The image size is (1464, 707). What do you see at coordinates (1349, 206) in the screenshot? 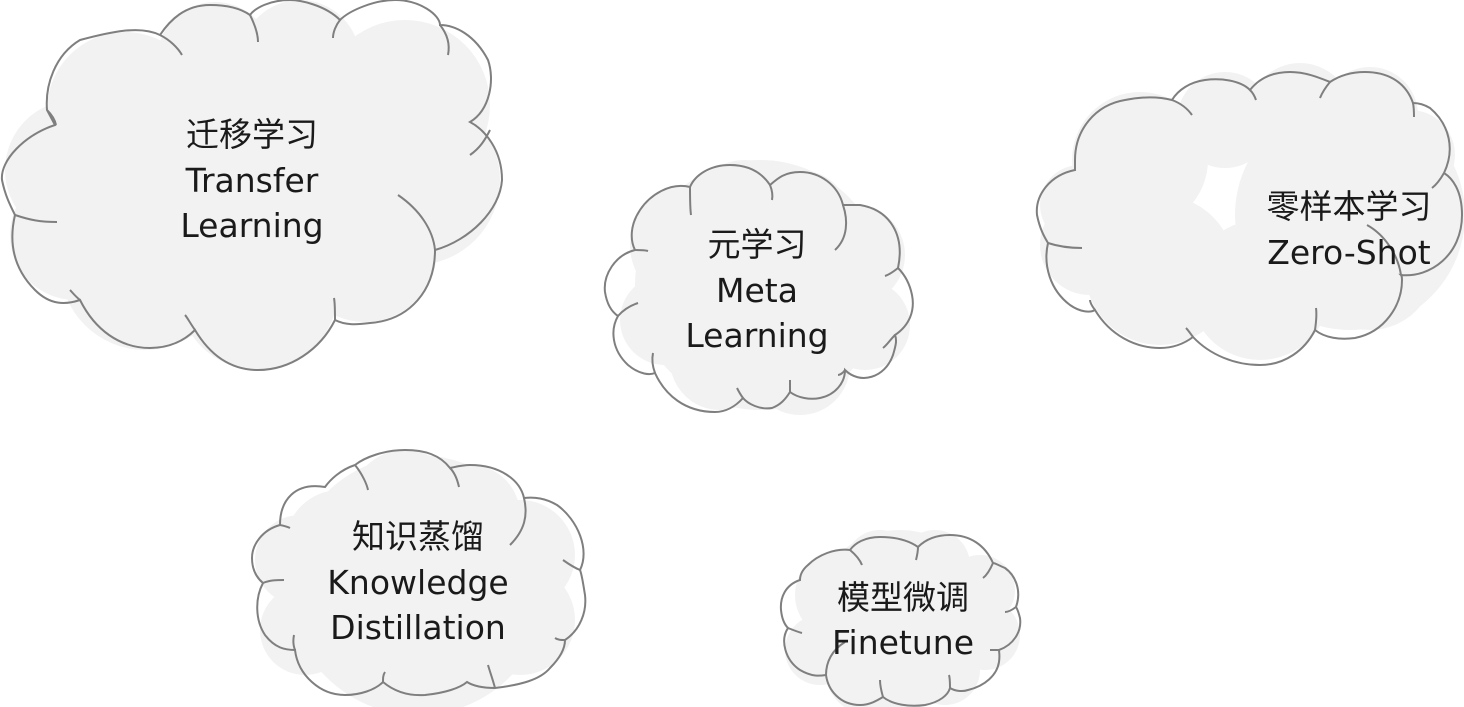
I see `cloud-label-zh: 零样本学习` at bounding box center [1349, 206].